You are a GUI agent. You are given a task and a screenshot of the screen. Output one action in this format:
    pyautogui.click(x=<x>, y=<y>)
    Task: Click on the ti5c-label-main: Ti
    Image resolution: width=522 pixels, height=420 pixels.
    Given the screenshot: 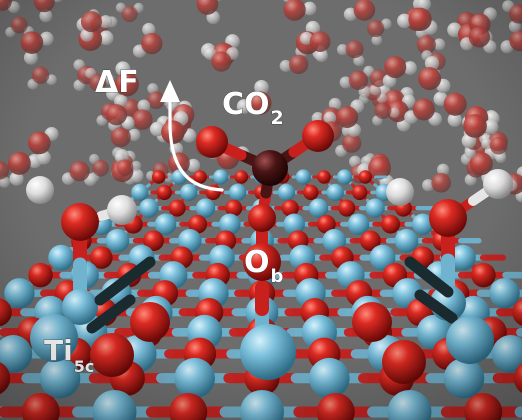 What is the action you would take?
    pyautogui.click(x=58, y=350)
    